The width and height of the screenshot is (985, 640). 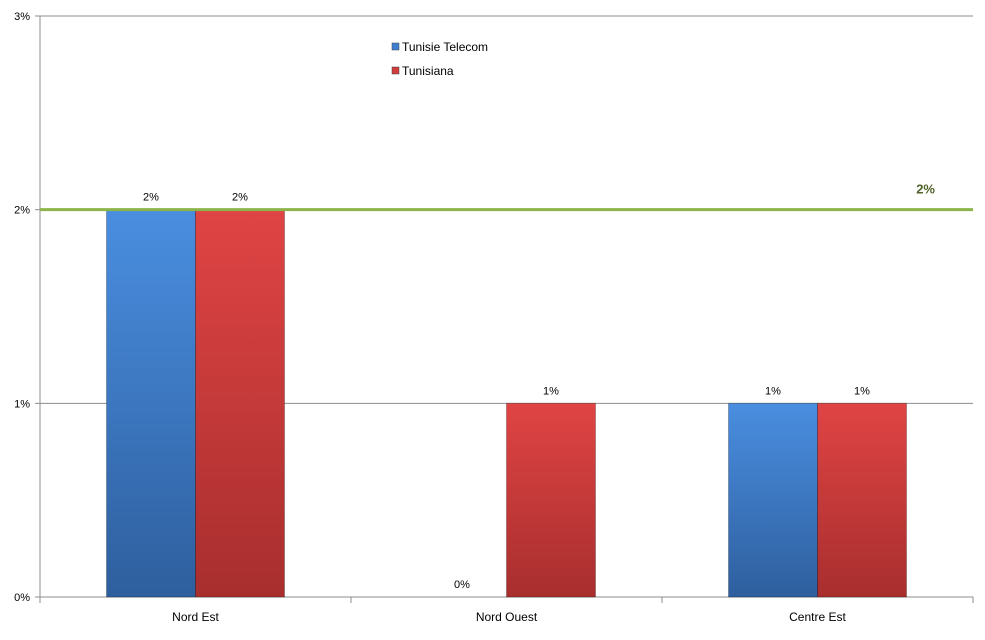 I want to click on legend: Tunisie Telecom Tunisiana, so click(x=439, y=59).